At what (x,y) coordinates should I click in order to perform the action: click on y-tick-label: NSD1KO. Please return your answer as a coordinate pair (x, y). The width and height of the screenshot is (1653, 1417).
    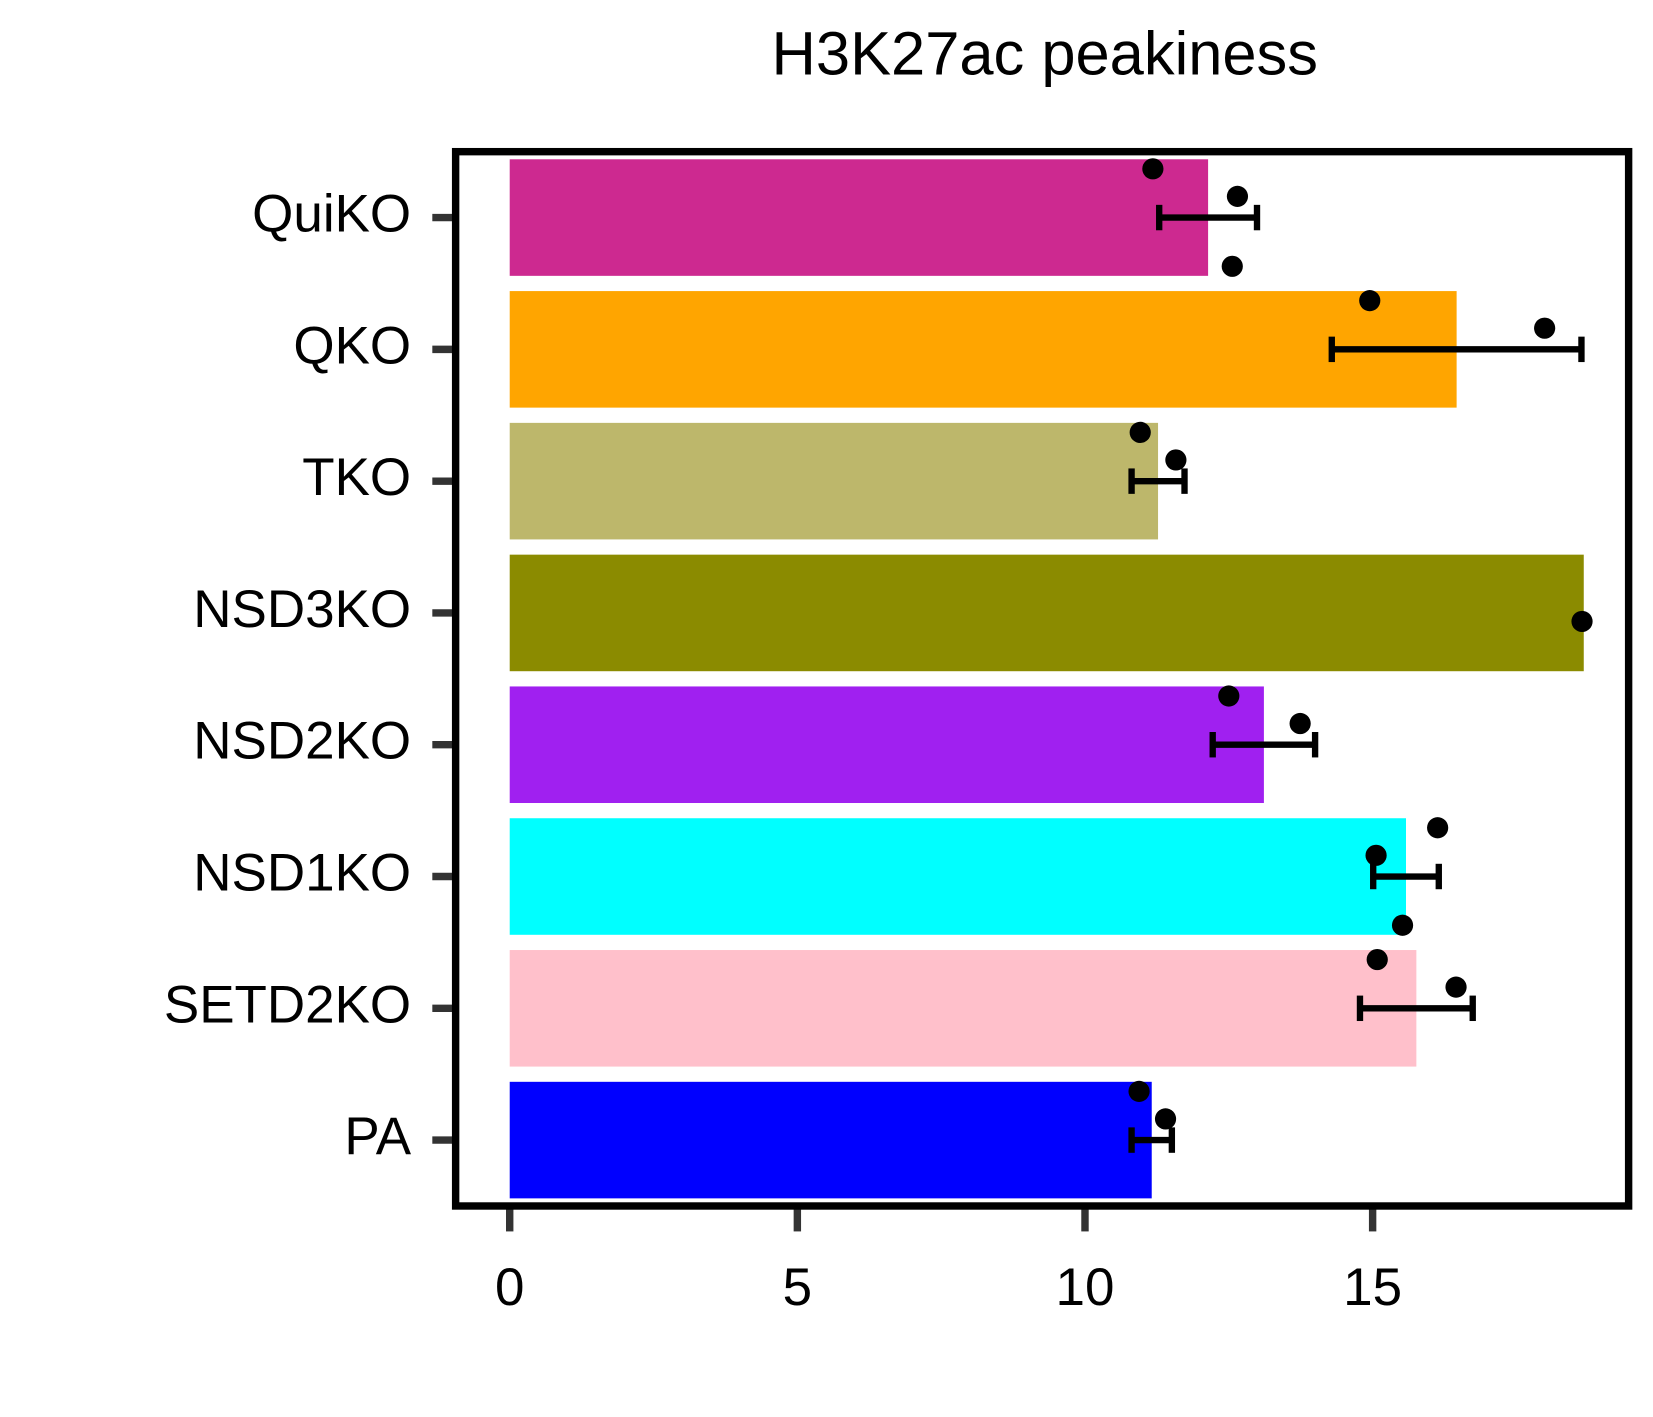
    Looking at the image, I should click on (302, 873).